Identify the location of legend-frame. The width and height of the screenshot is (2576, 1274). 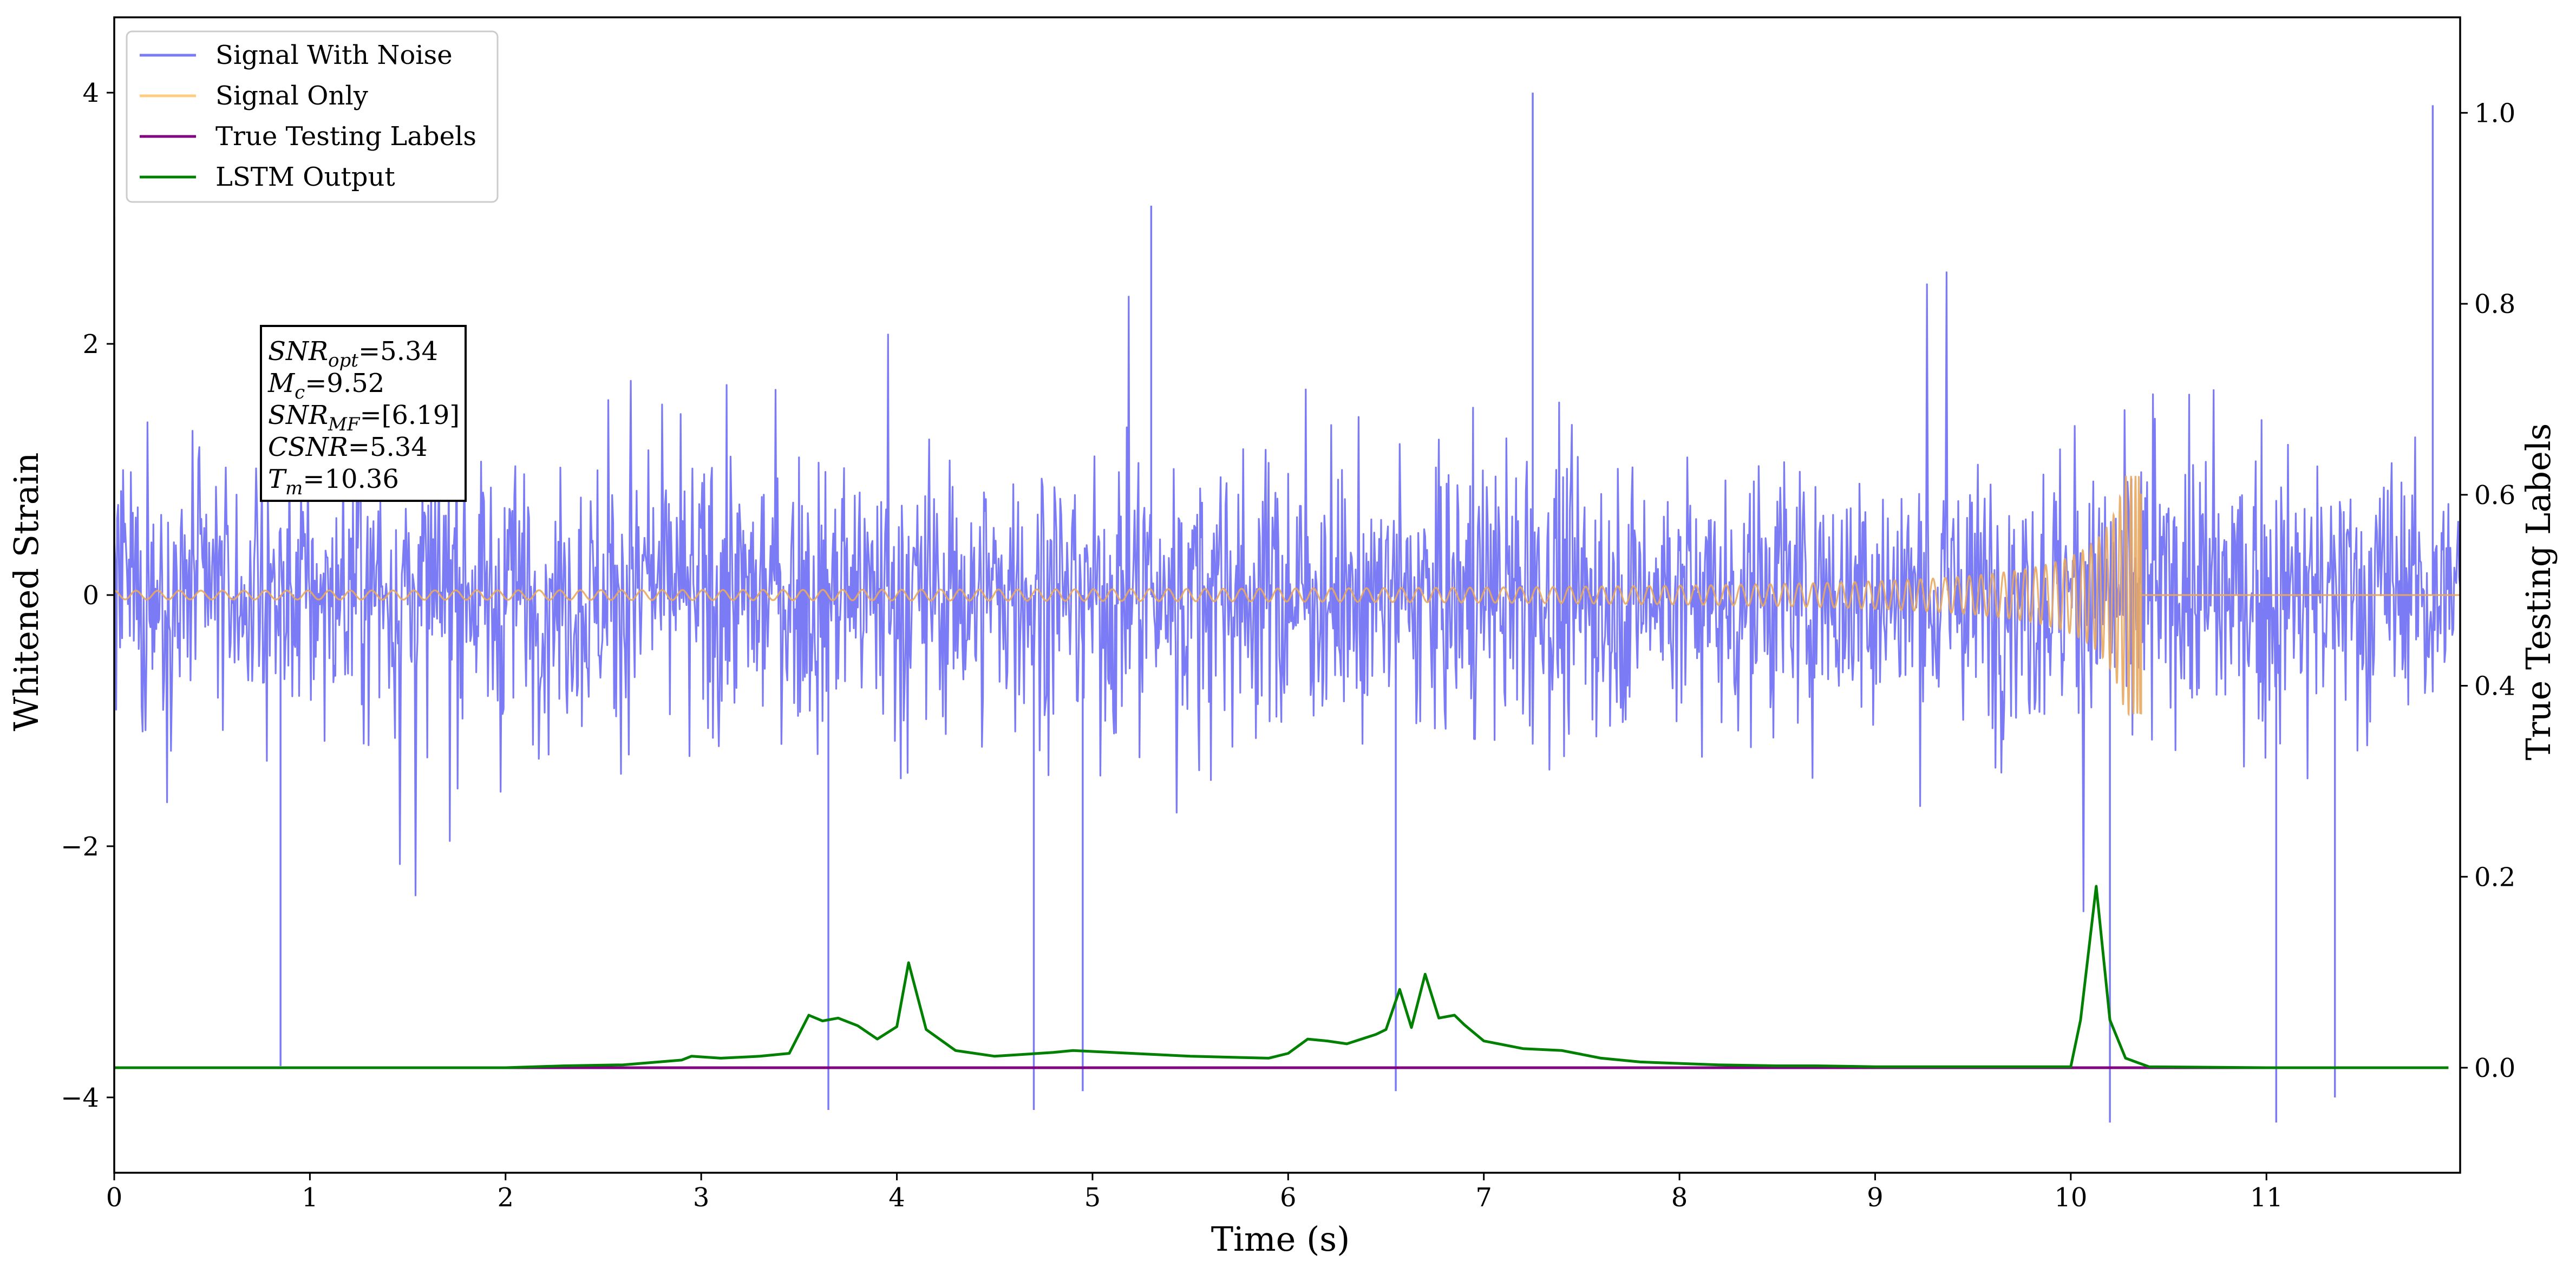
(312, 116).